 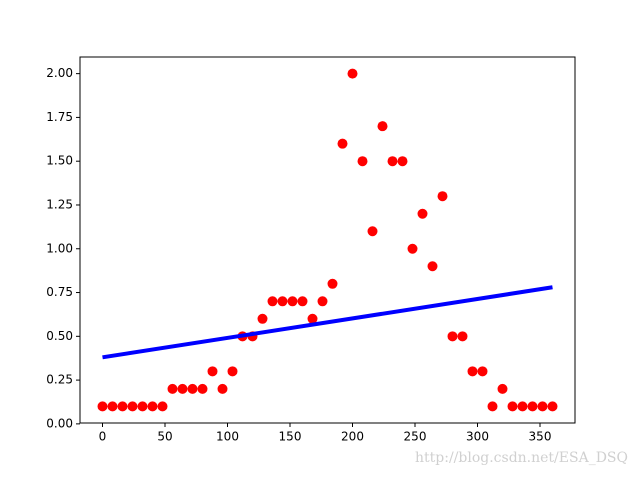 What do you see at coordinates (352, 437) in the screenshot?
I see `x-tick-label: 200` at bounding box center [352, 437].